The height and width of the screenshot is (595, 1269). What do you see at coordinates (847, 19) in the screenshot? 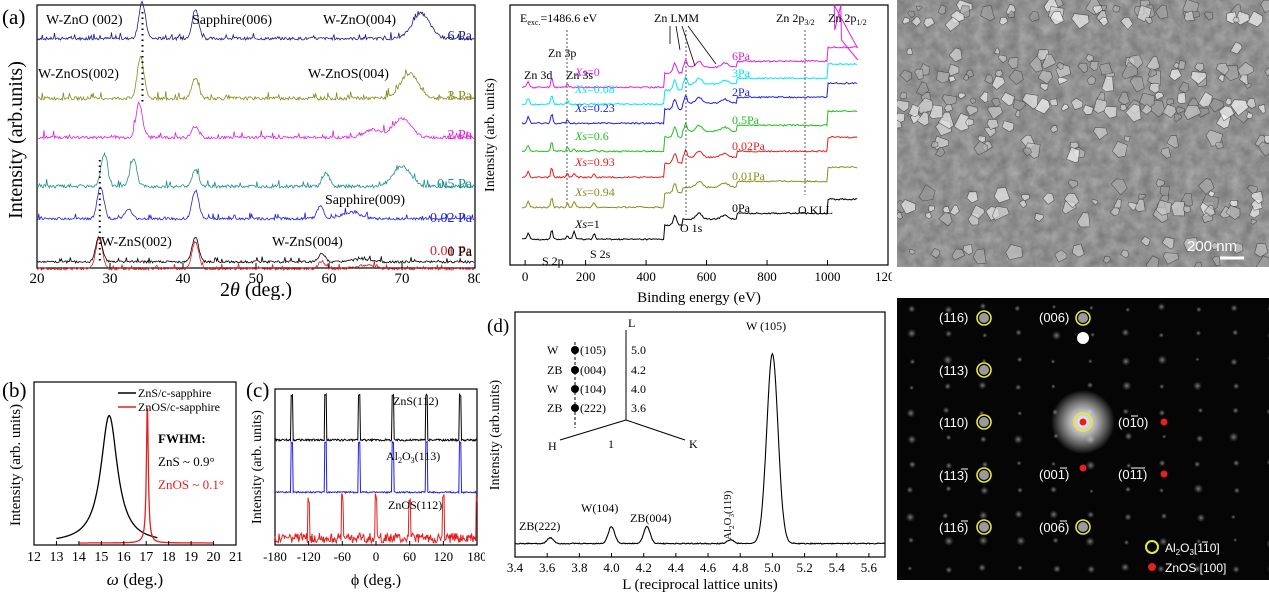
I see `xps-zn2p12: Zn 2p1/2` at bounding box center [847, 19].